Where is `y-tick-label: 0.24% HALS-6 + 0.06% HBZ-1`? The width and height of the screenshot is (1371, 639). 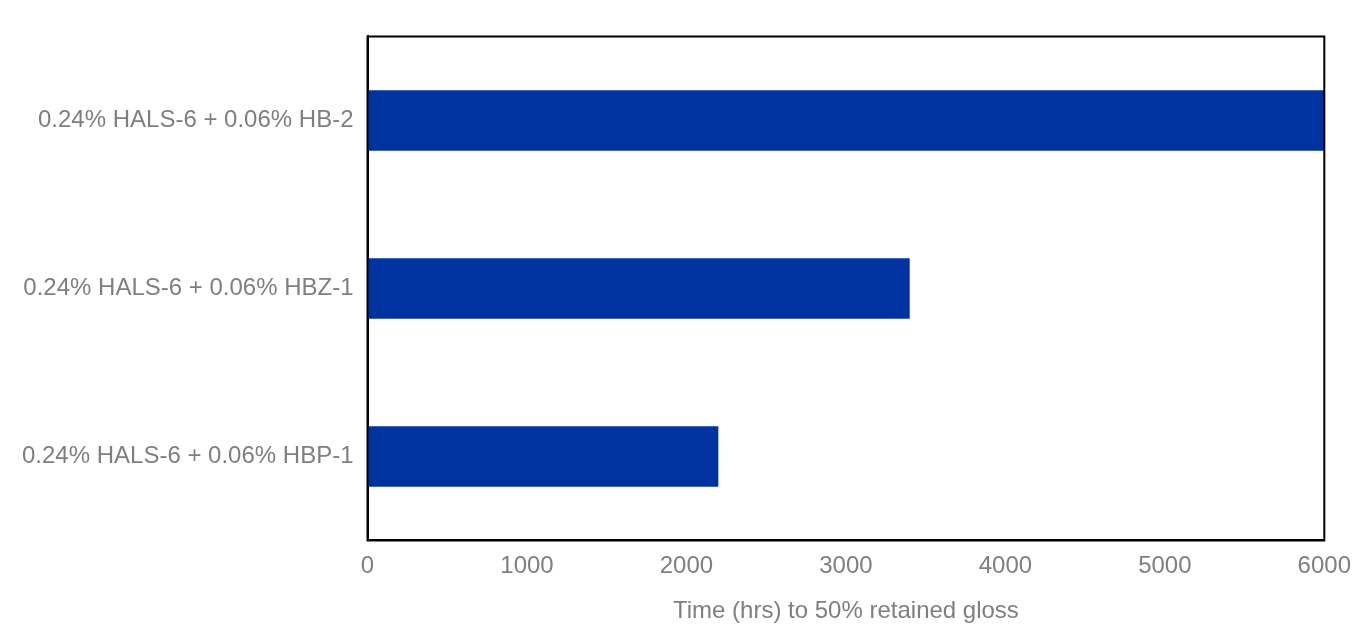 y-tick-label: 0.24% HALS-6 + 0.06% HBZ-1 is located at coordinates (188, 287).